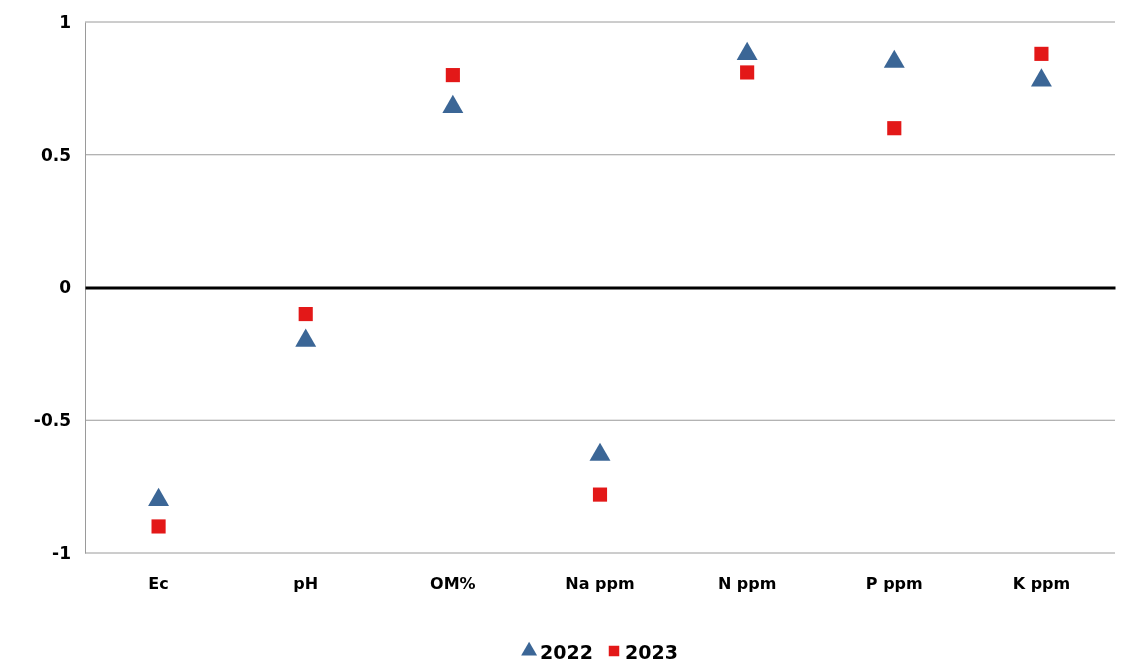 This screenshot has width=1146, height=666. Describe the element at coordinates (55, 154) in the screenshot. I see `y-tick-label: 0.5` at that location.